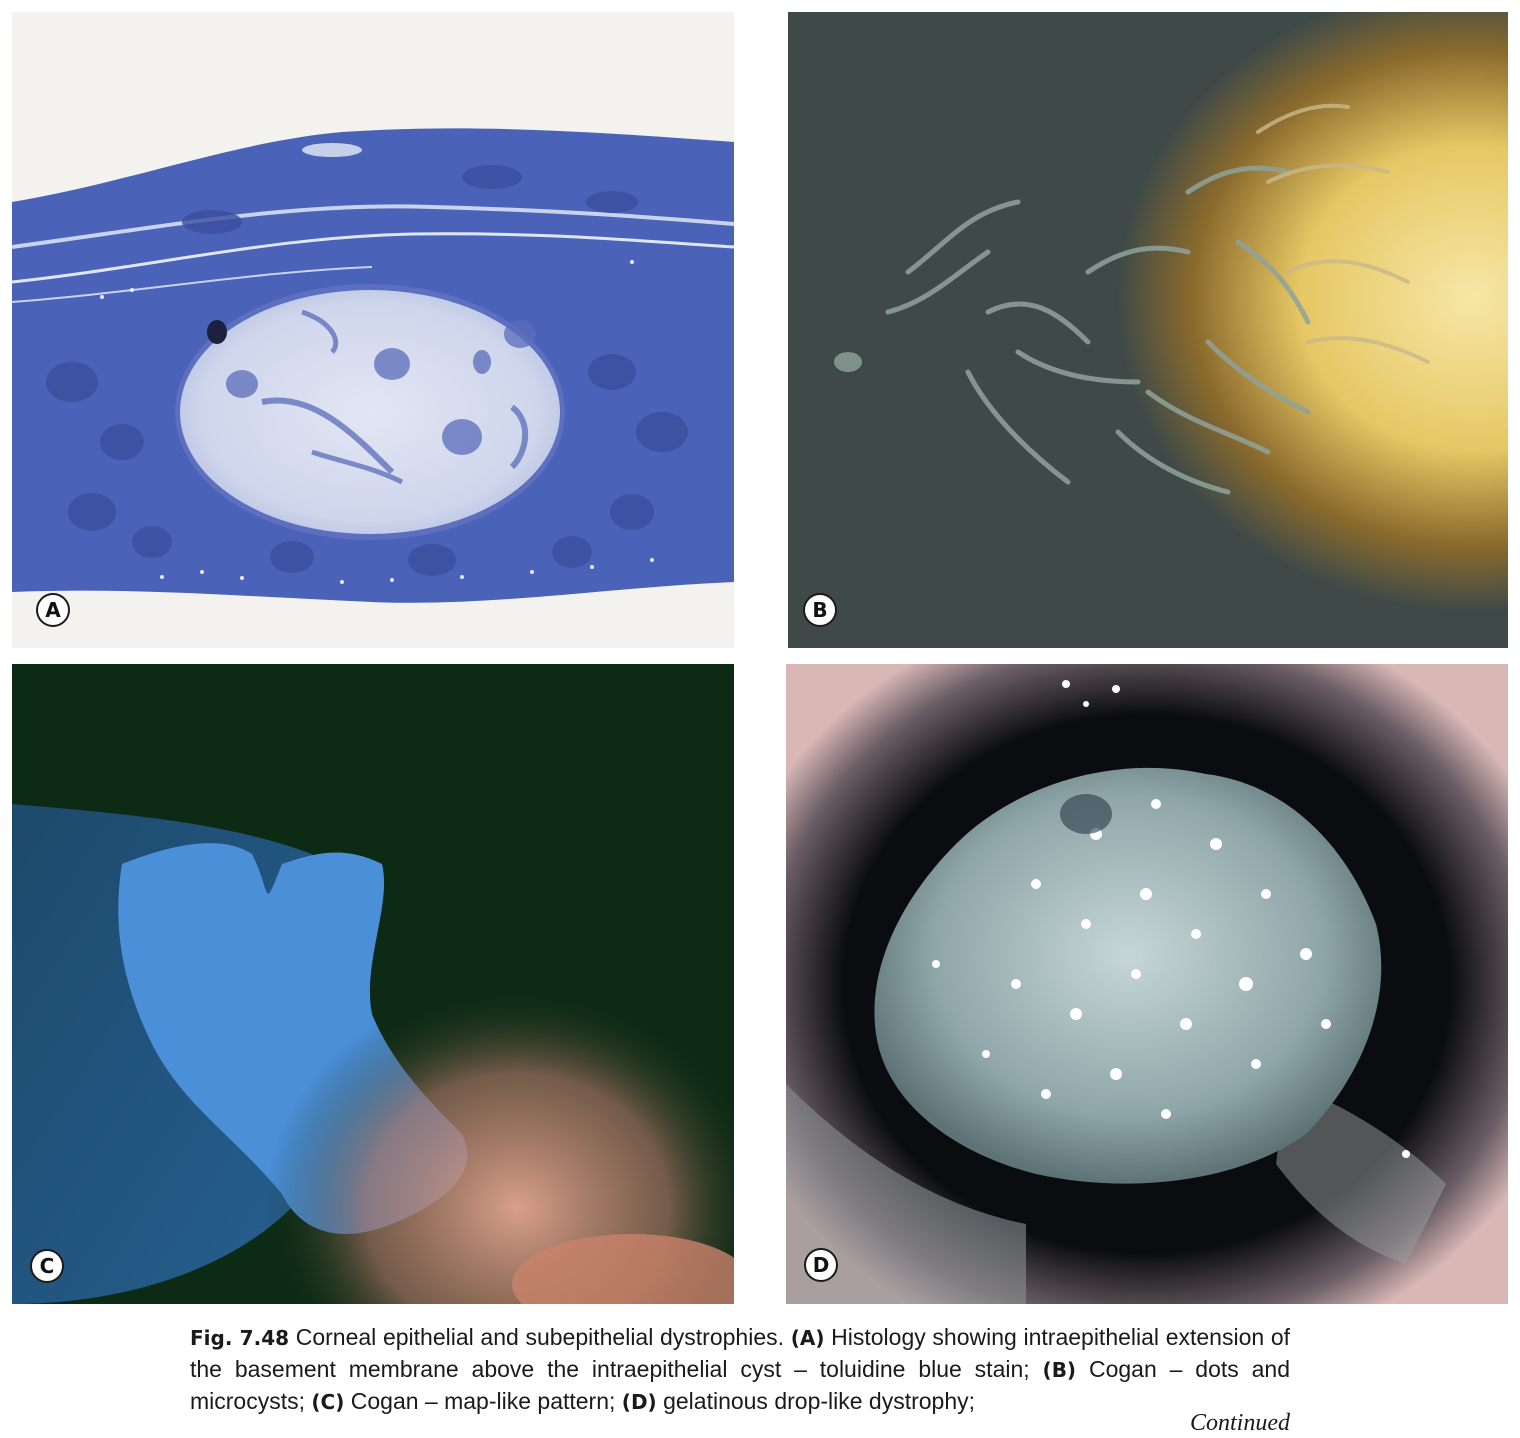 This screenshot has height=1438, width=1520. I want to click on continued-label: Continued, so click(1240, 1423).